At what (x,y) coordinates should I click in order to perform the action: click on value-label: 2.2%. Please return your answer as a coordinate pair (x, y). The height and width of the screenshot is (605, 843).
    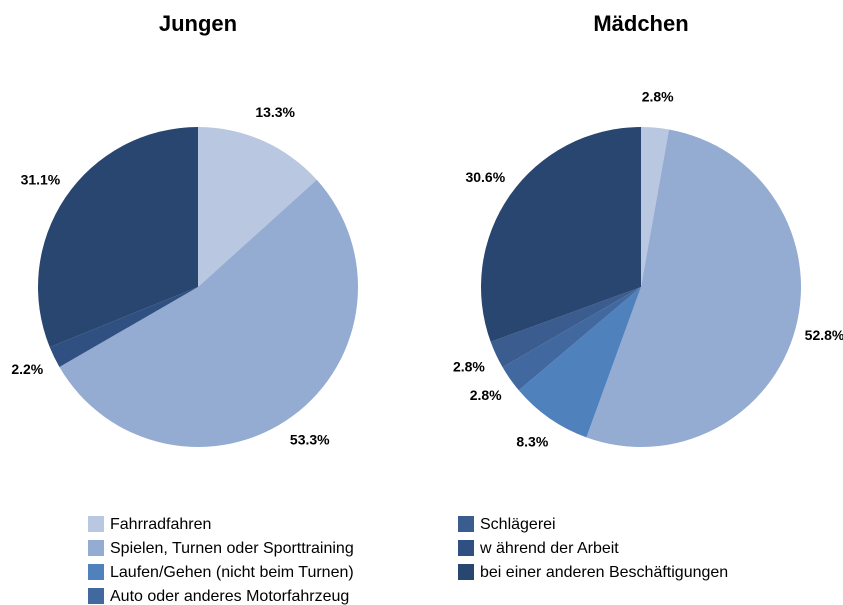
    Looking at the image, I should click on (27, 369).